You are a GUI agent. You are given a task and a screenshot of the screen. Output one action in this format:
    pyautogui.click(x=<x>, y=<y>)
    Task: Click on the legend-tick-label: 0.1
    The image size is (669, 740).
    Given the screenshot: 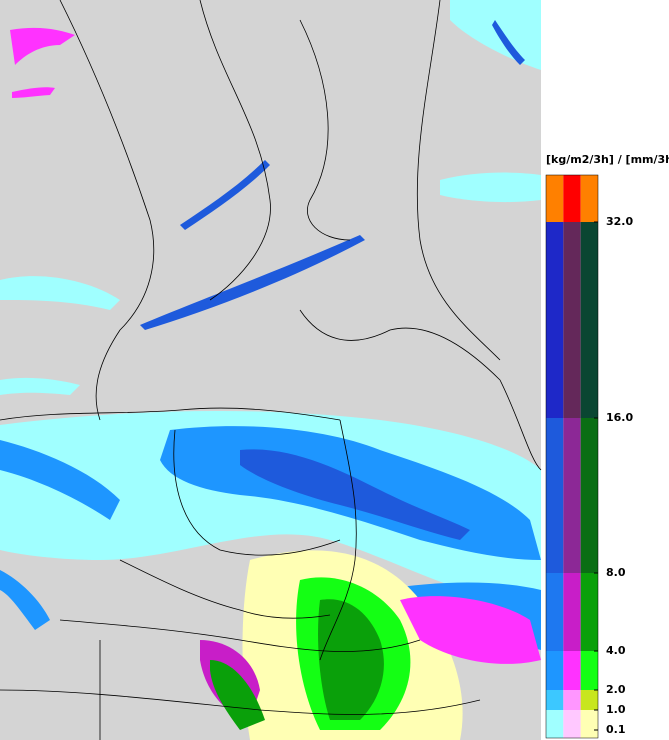 What is the action you would take?
    pyautogui.click(x=616, y=729)
    